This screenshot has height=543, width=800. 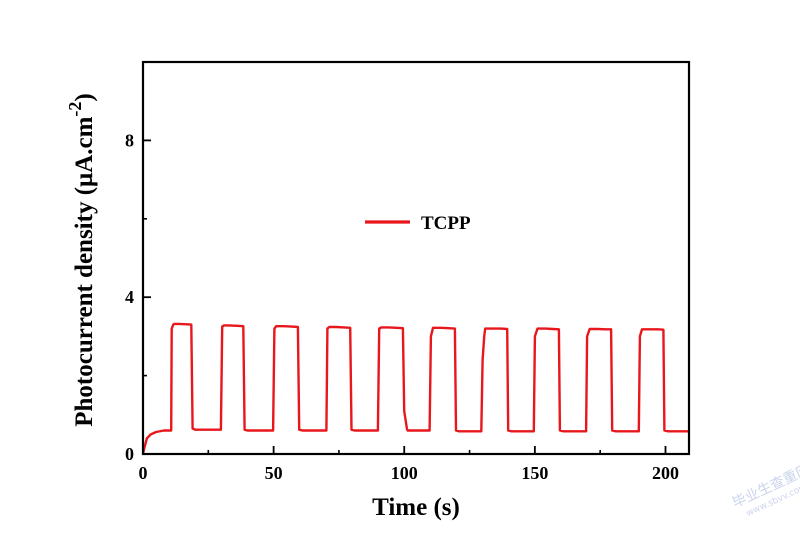 I want to click on x-tick-label: 200, so click(x=665, y=473).